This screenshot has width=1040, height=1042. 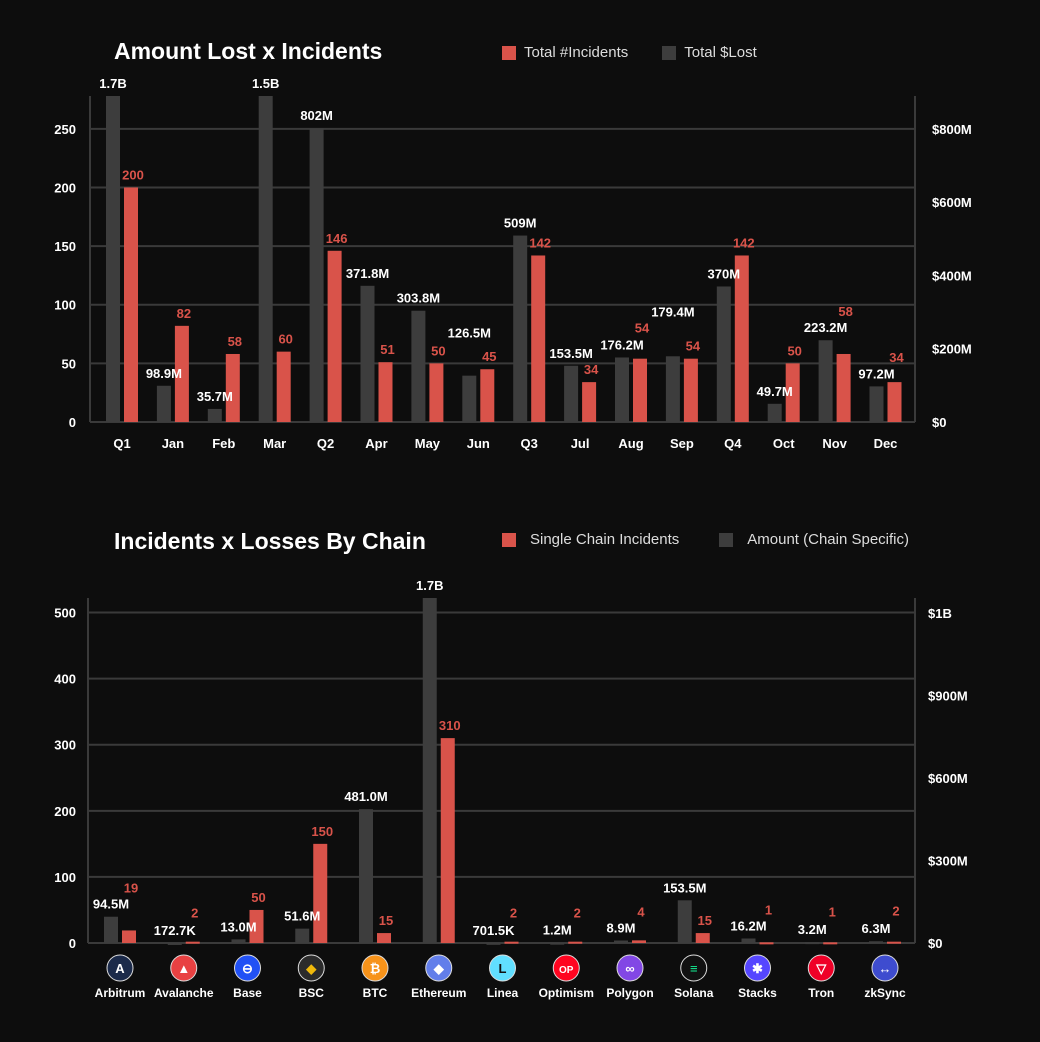 I want to click on right-tick-label: $600M, so click(x=952, y=202).